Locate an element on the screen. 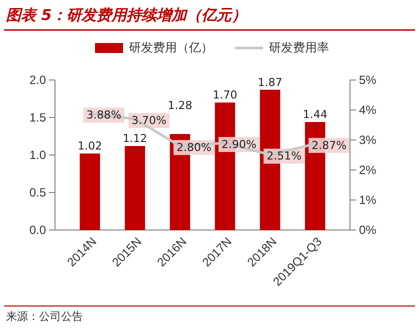  legend-label: 研发费用率 is located at coordinates (299, 47).